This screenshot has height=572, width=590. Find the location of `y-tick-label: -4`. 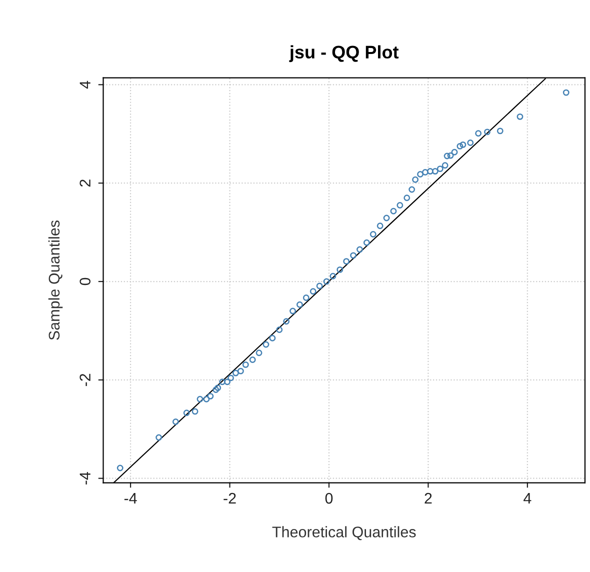

y-tick-label: -4 is located at coordinates (85, 478).